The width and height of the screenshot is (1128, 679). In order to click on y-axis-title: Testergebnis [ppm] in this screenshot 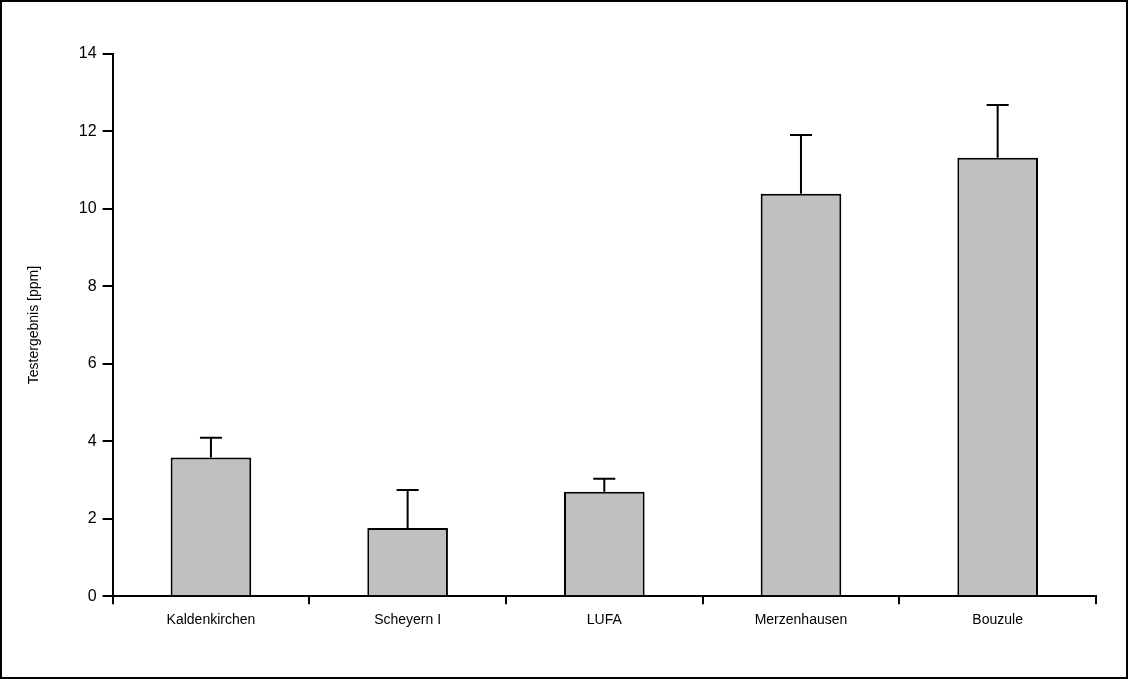, I will do `click(33, 325)`.